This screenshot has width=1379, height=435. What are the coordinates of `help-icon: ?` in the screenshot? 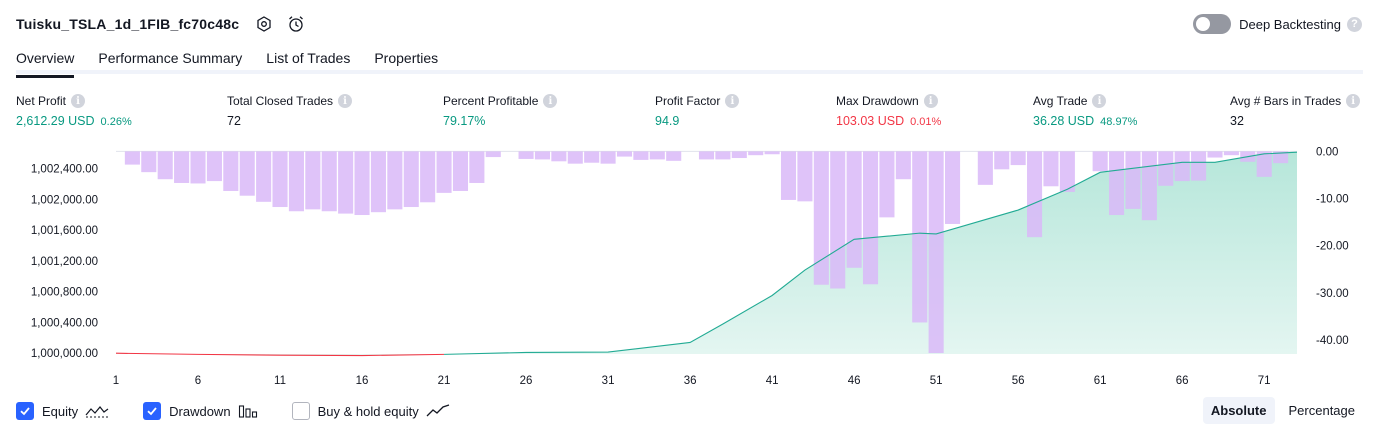 It's located at (1354, 24).